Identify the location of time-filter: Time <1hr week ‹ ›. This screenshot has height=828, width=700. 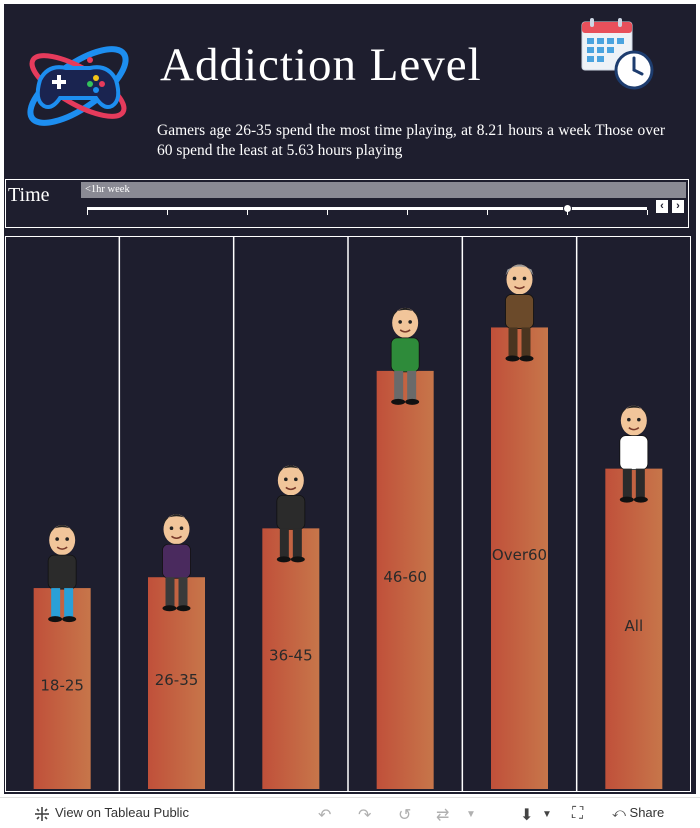
(347, 203).